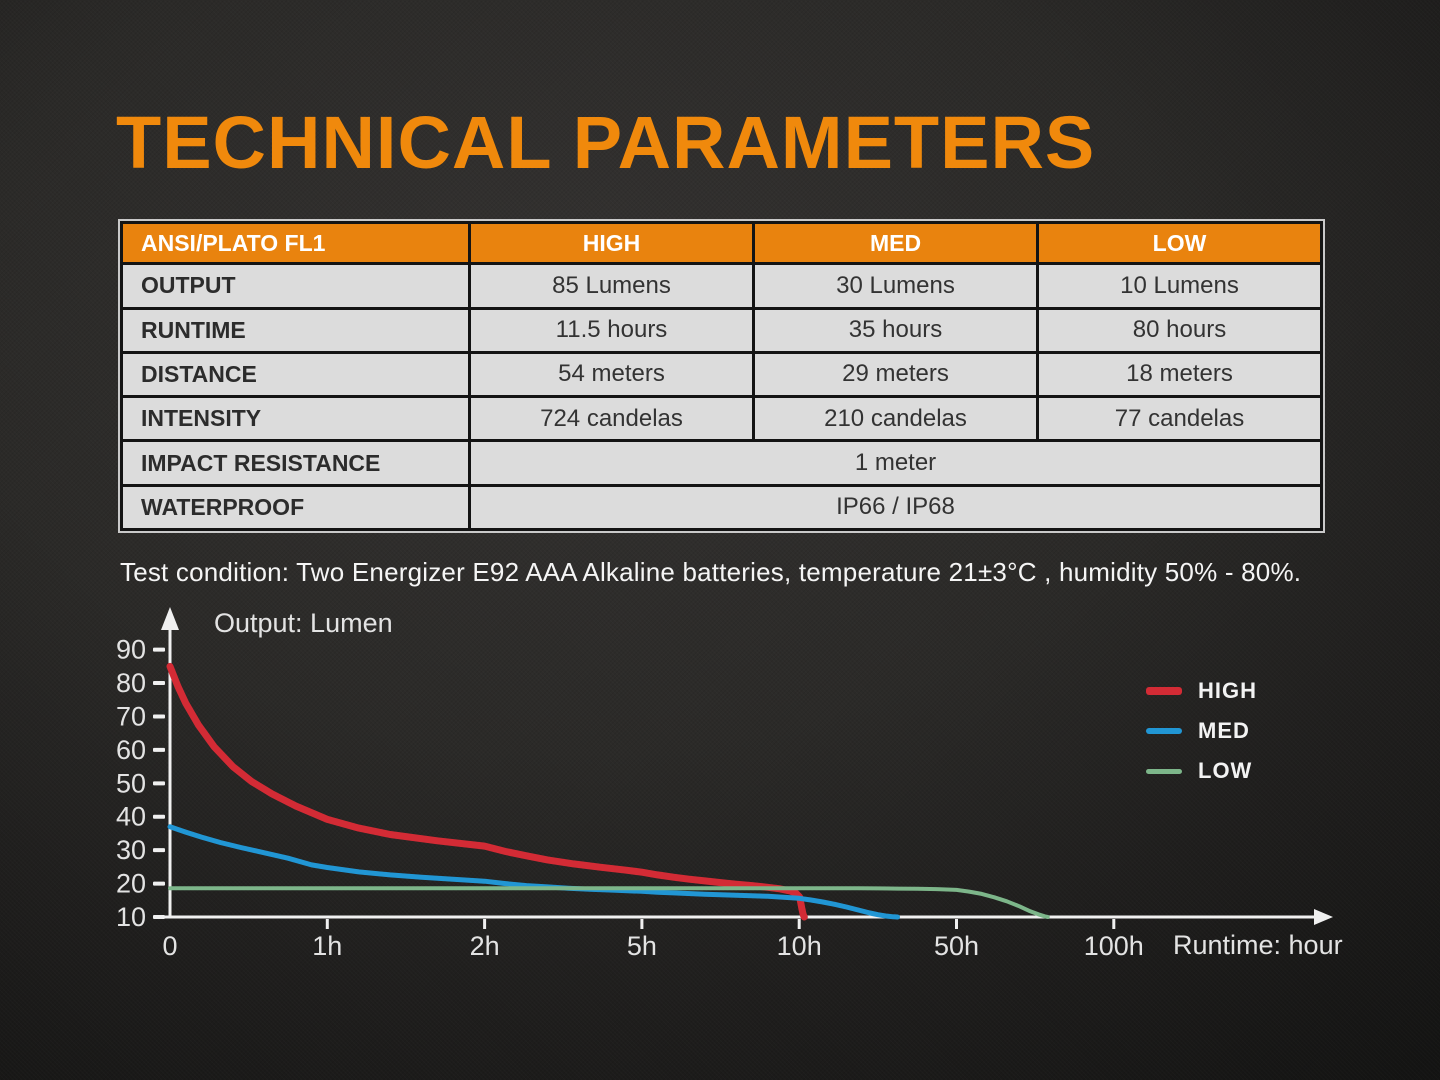  What do you see at coordinates (1164, 691) in the screenshot?
I see `legend-swatch-high` at bounding box center [1164, 691].